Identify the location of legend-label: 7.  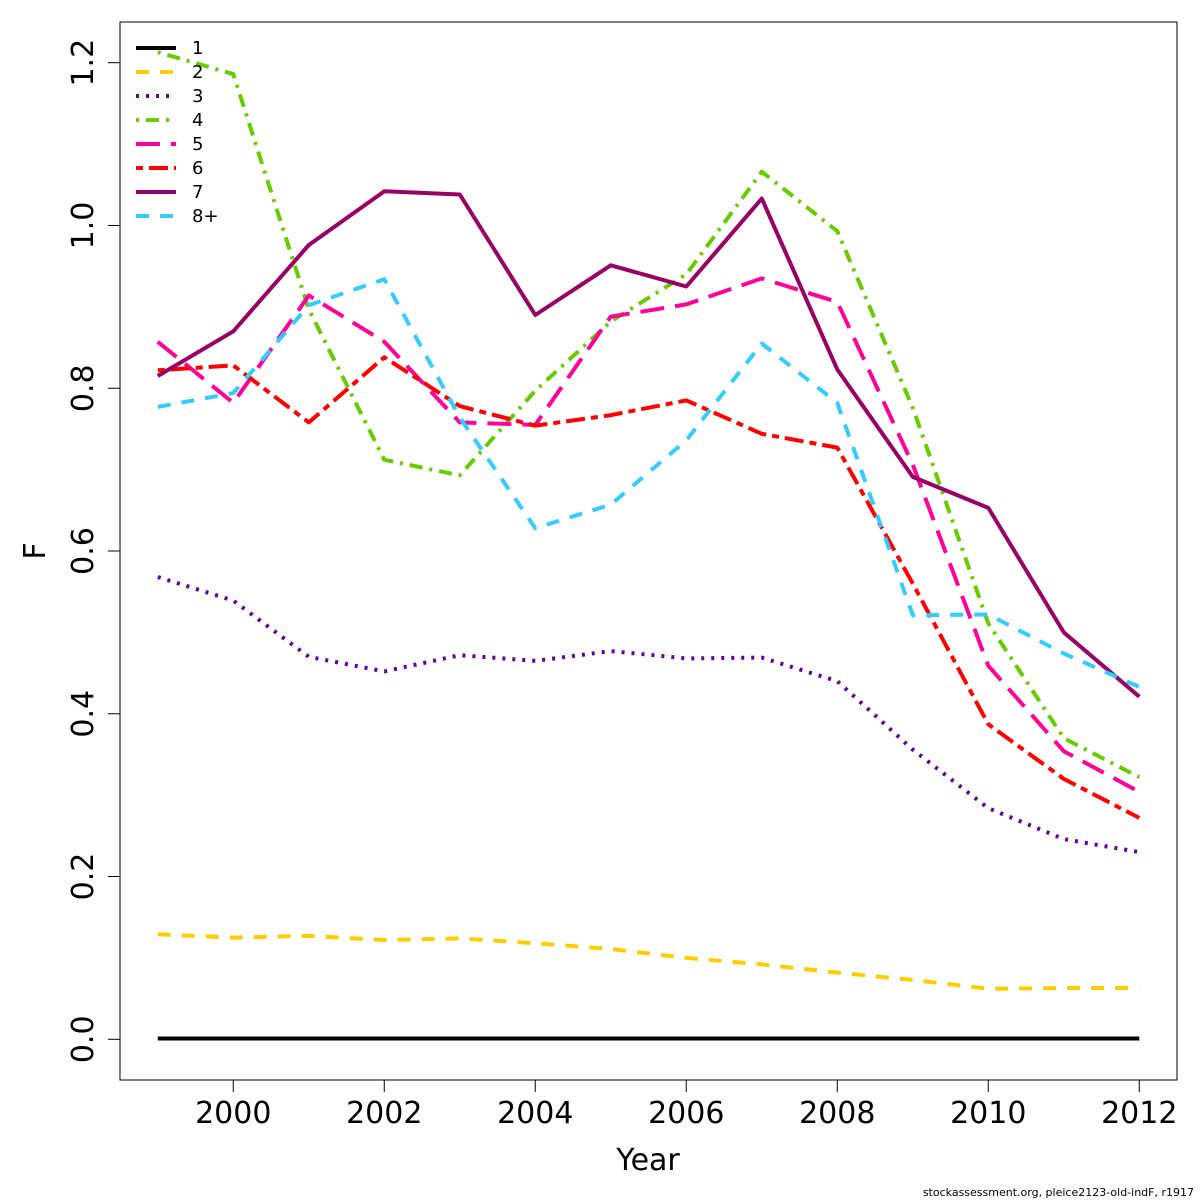
(197, 192).